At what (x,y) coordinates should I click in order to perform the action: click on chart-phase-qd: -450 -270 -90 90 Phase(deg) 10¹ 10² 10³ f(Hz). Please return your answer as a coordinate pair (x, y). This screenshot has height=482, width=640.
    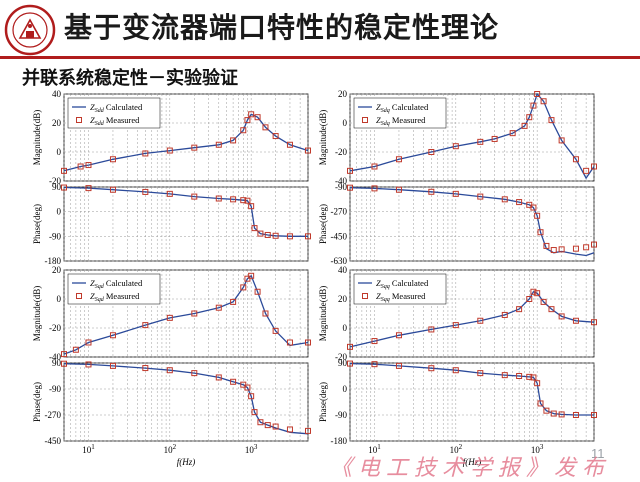
    Looking at the image, I should click on (171, 412).